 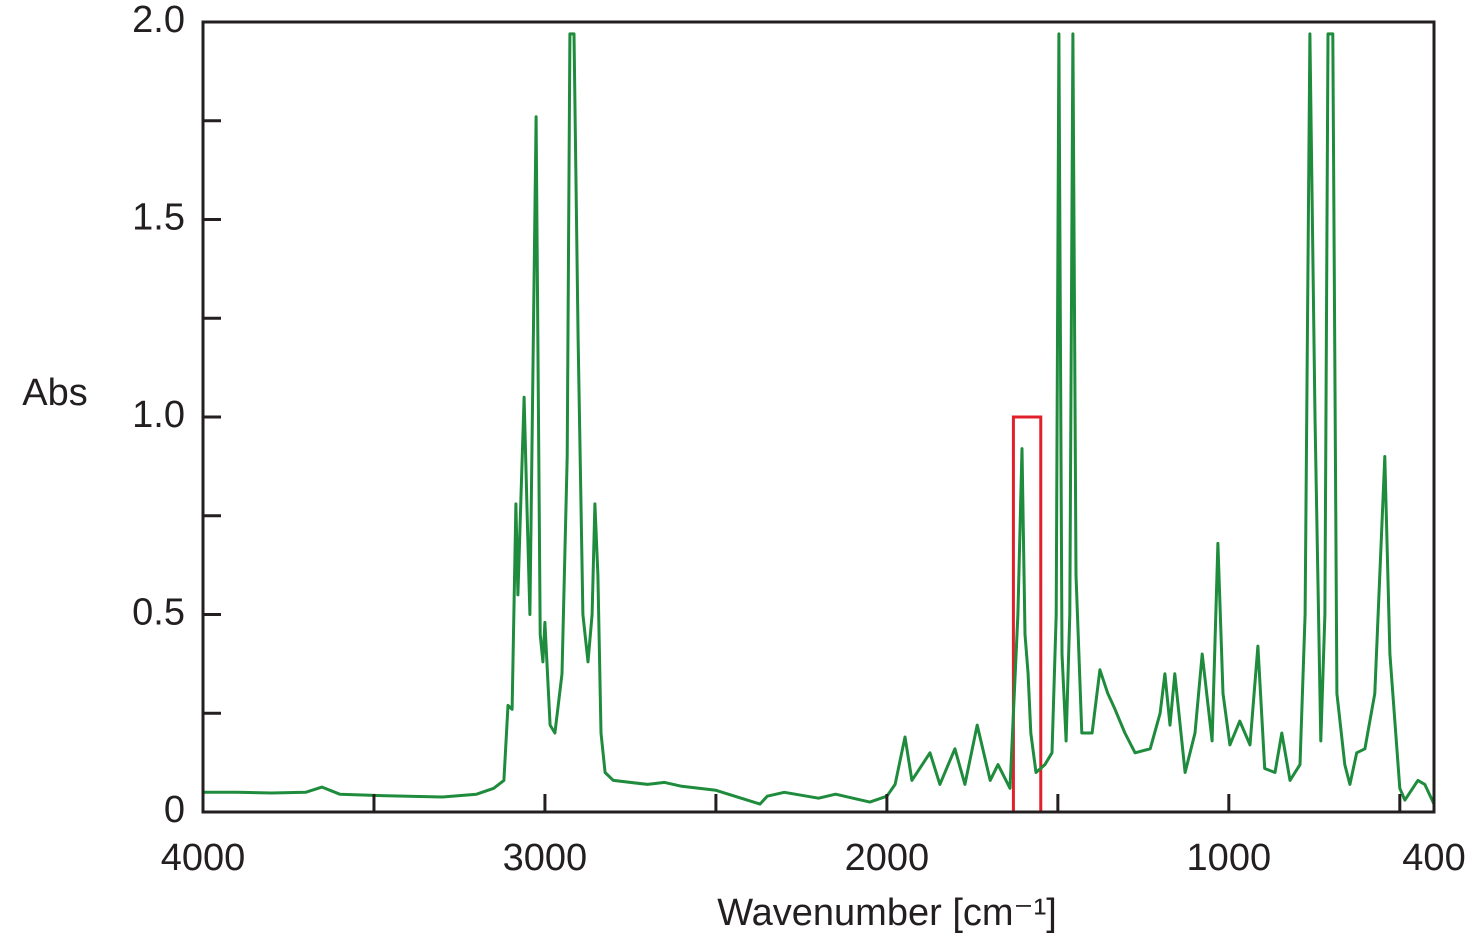 What do you see at coordinates (887, 858) in the screenshot?
I see `x-tick-label: 2000` at bounding box center [887, 858].